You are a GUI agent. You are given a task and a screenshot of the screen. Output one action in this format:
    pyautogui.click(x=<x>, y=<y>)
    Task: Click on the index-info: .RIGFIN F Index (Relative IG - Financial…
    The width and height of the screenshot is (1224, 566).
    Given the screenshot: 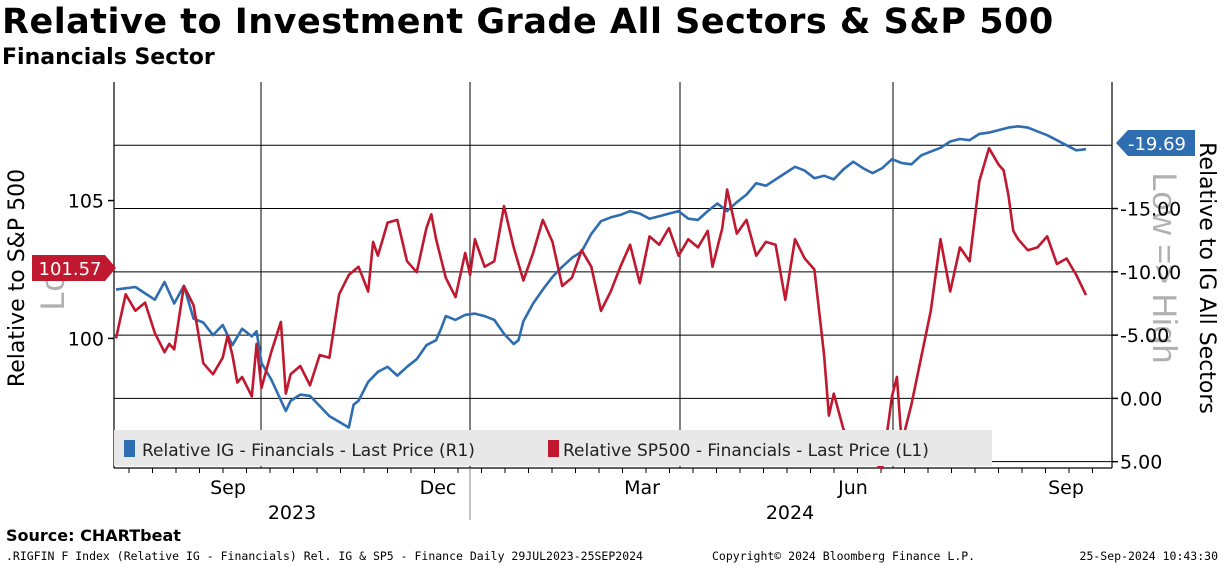 What is the action you would take?
    pyautogui.click(x=324, y=556)
    